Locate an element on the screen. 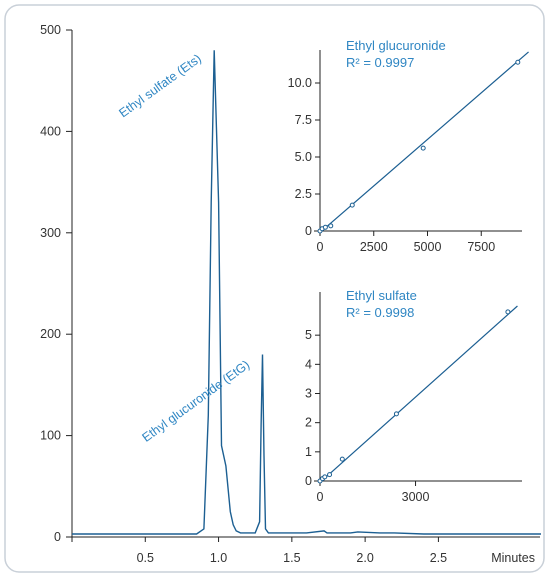 This screenshot has height=578, width=550. main-x-tick-label: 2.0 is located at coordinates (364, 558).